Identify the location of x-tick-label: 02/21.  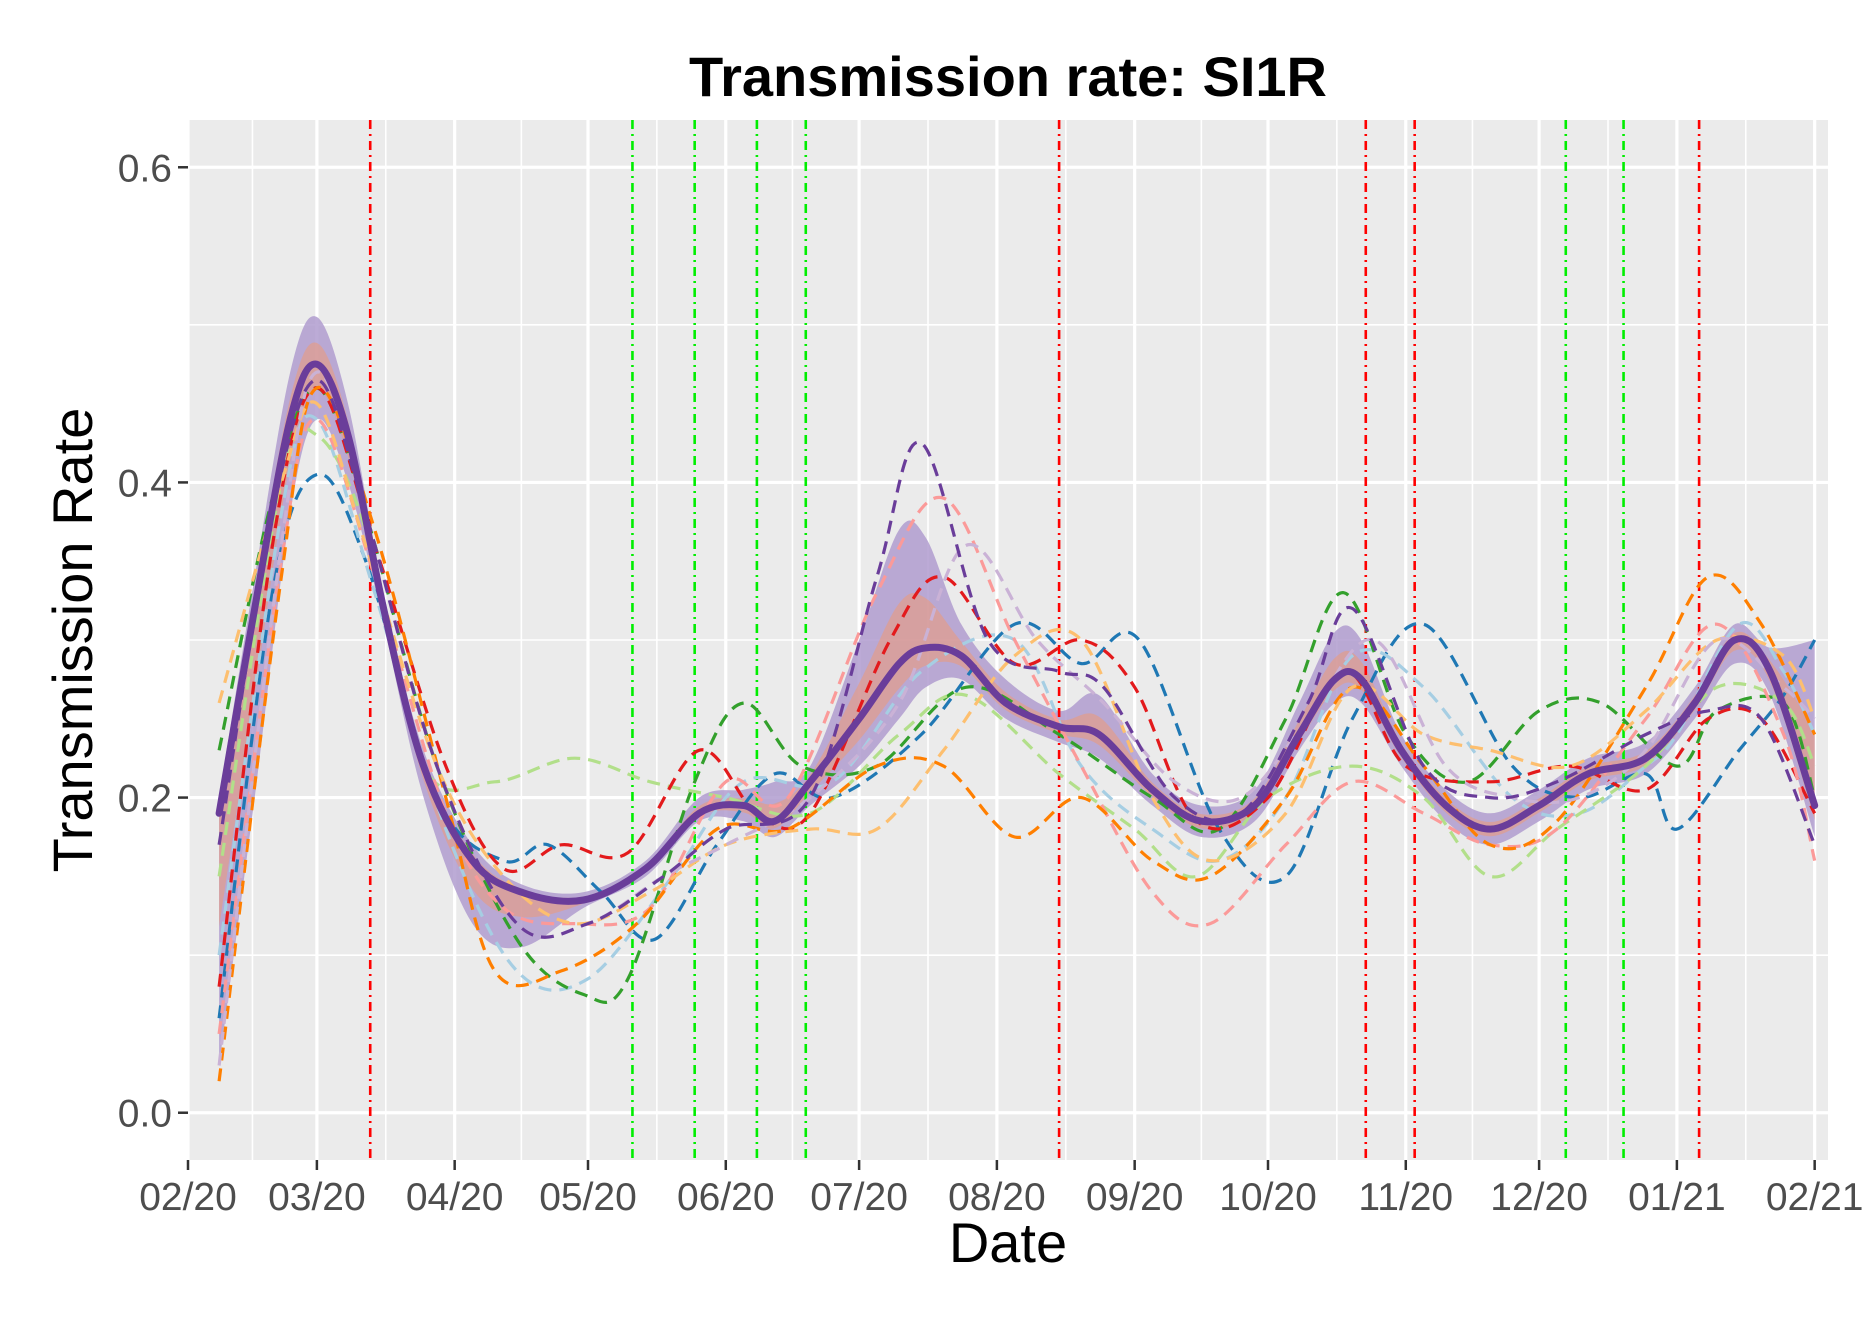
(1815, 1197).